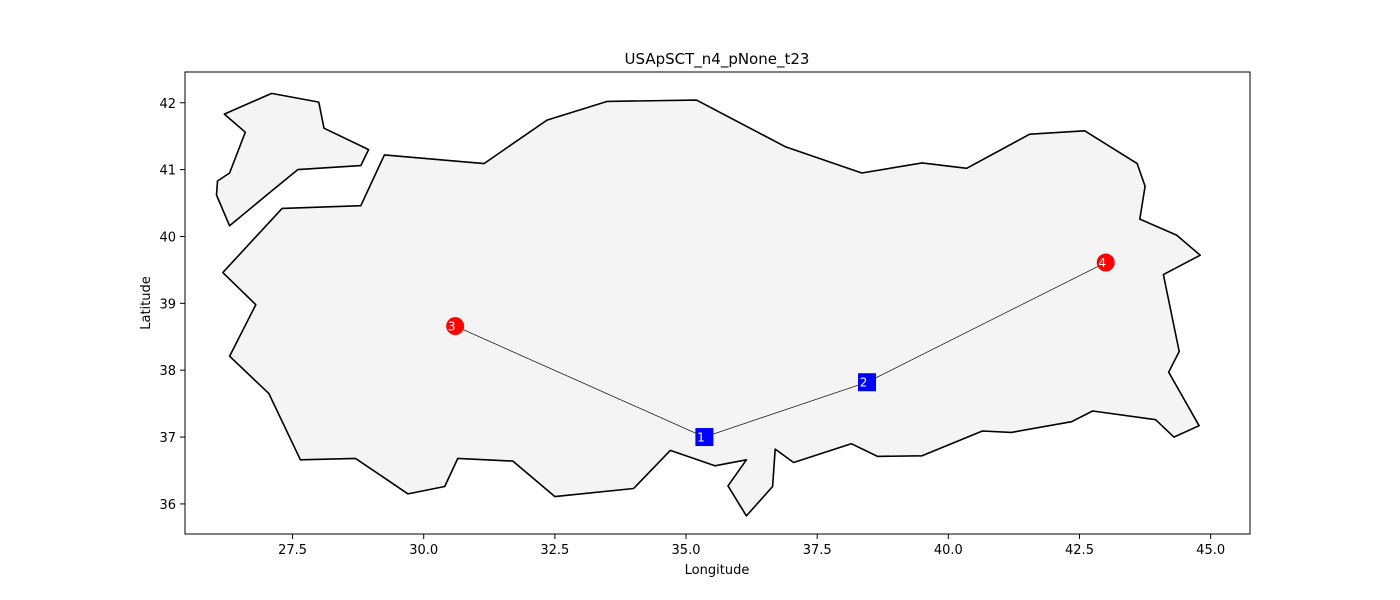 Image resolution: width=1400 pixels, height=600 pixels. What do you see at coordinates (686, 550) in the screenshot?
I see `x-tick-label: 35.0` at bounding box center [686, 550].